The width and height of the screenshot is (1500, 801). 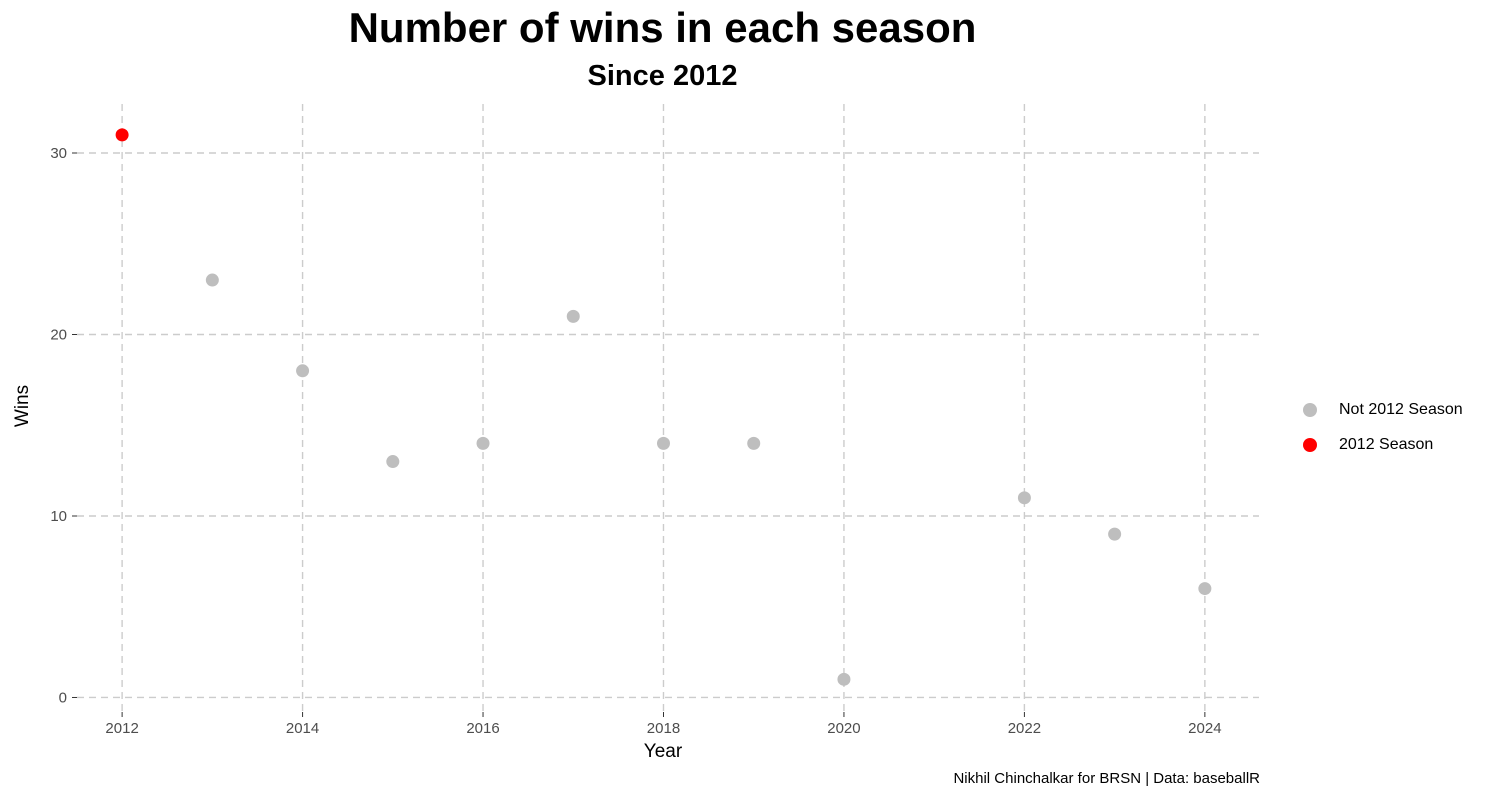 What do you see at coordinates (663, 728) in the screenshot?
I see `x-tick-label: 2018` at bounding box center [663, 728].